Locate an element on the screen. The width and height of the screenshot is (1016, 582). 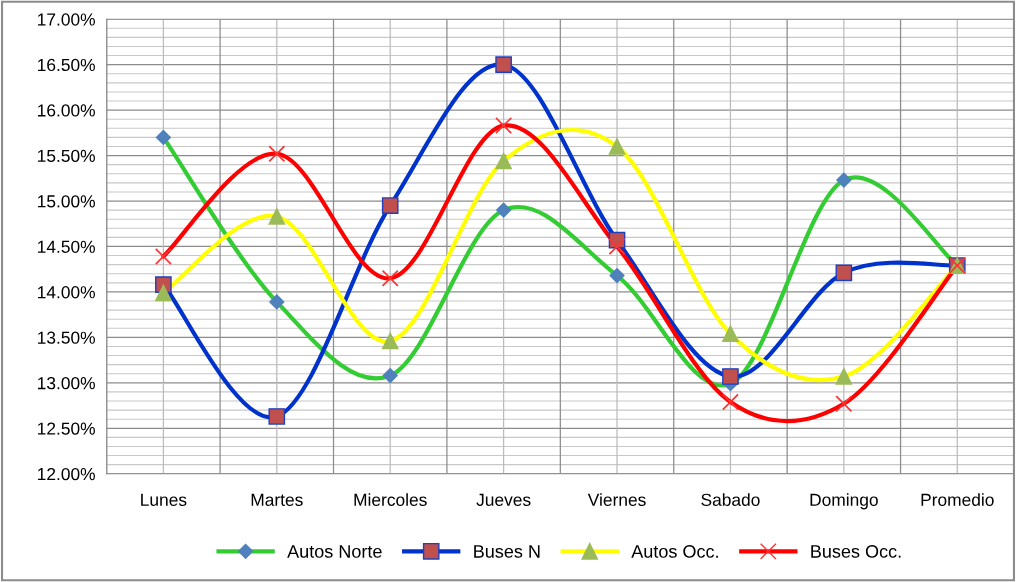
x-tick-label: Sabado is located at coordinates (730, 499).